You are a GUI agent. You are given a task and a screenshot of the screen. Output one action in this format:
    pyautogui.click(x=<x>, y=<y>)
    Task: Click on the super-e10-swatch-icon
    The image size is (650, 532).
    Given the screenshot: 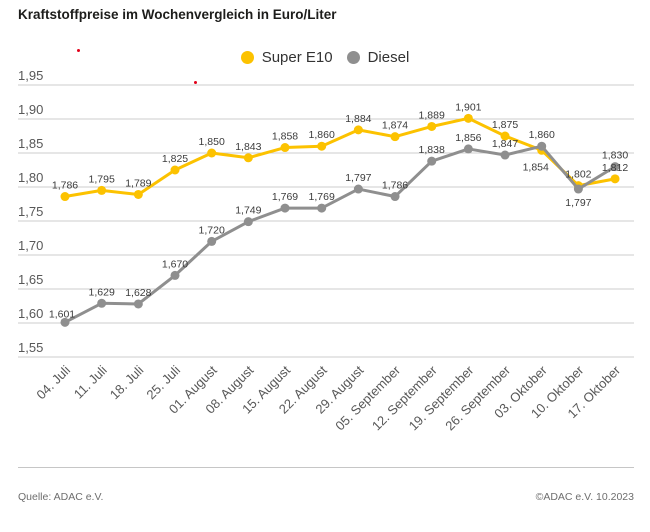 What is the action you would take?
    pyautogui.click(x=247, y=57)
    